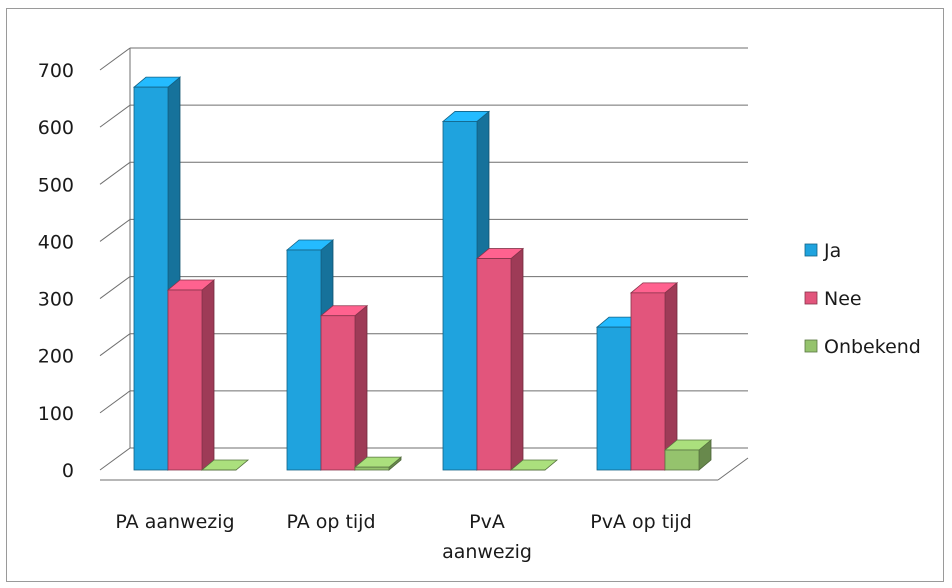 The image size is (952, 588). I want to click on legend: Ja Nee Onbekend, so click(862, 299).